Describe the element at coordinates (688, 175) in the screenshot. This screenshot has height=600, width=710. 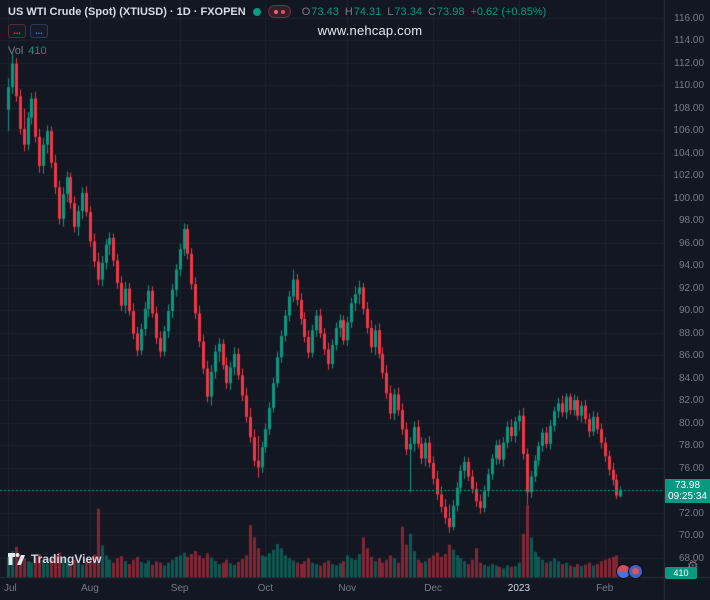
I see `price-tick-label: 102.00` at that location.